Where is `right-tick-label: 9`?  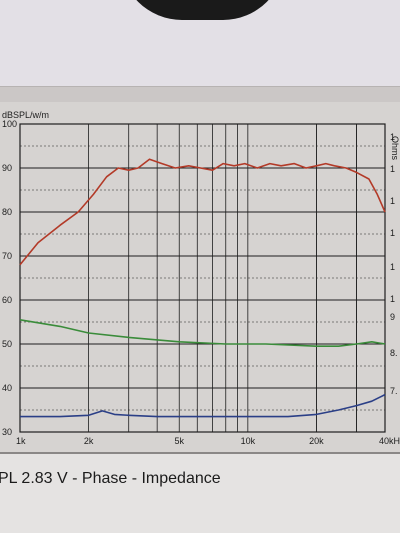
right-tick-label: 9 is located at coordinates (392, 317).